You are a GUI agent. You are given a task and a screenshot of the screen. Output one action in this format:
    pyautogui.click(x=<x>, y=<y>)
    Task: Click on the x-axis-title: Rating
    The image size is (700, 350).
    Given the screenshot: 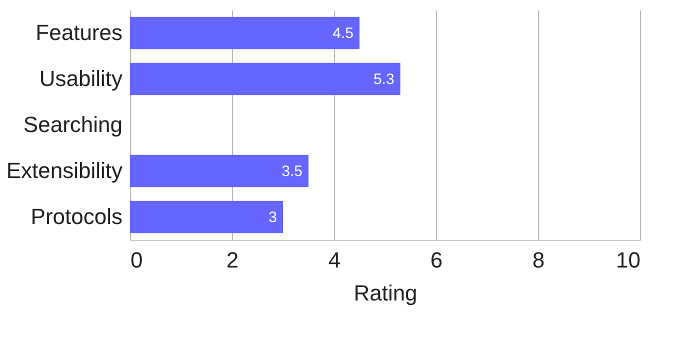 What is the action you would take?
    pyautogui.click(x=386, y=293)
    